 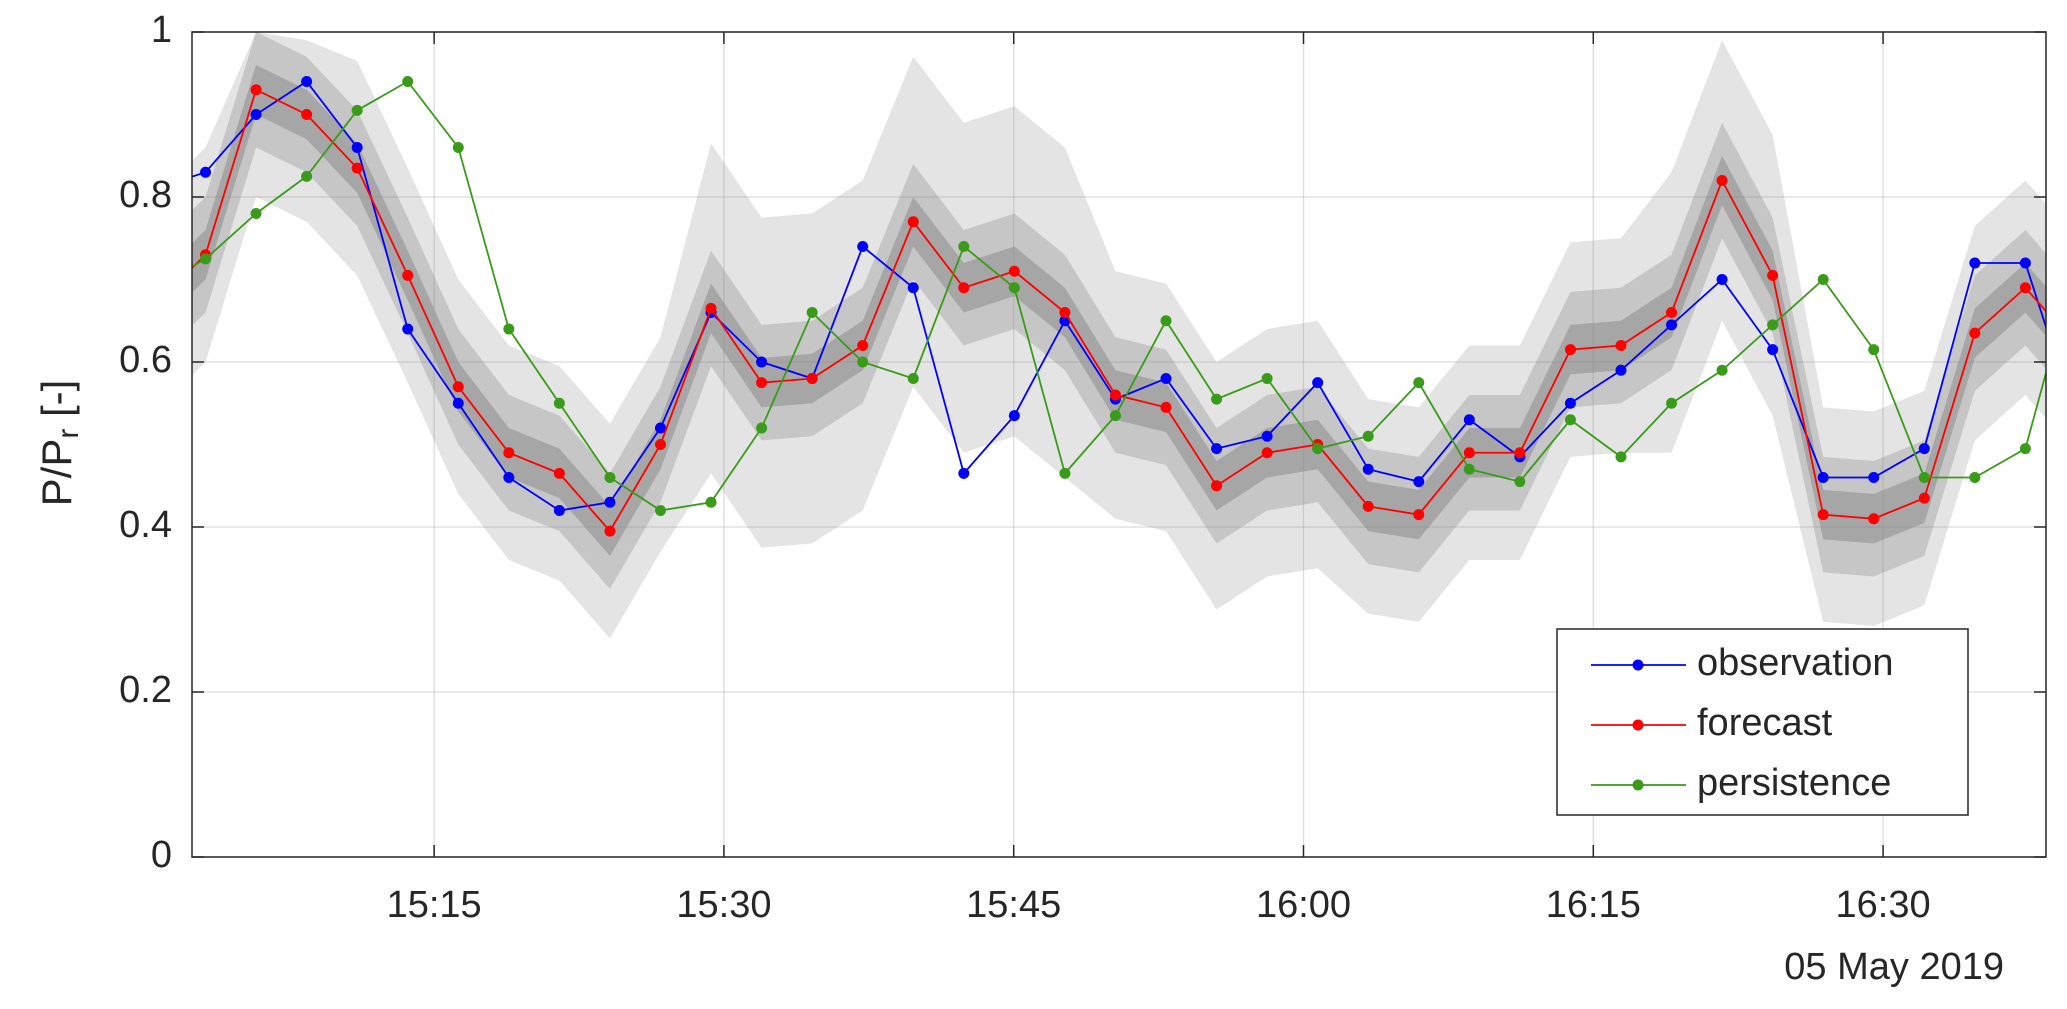 What do you see at coordinates (434, 905) in the screenshot?
I see `x-tick-label: 15:15` at bounding box center [434, 905].